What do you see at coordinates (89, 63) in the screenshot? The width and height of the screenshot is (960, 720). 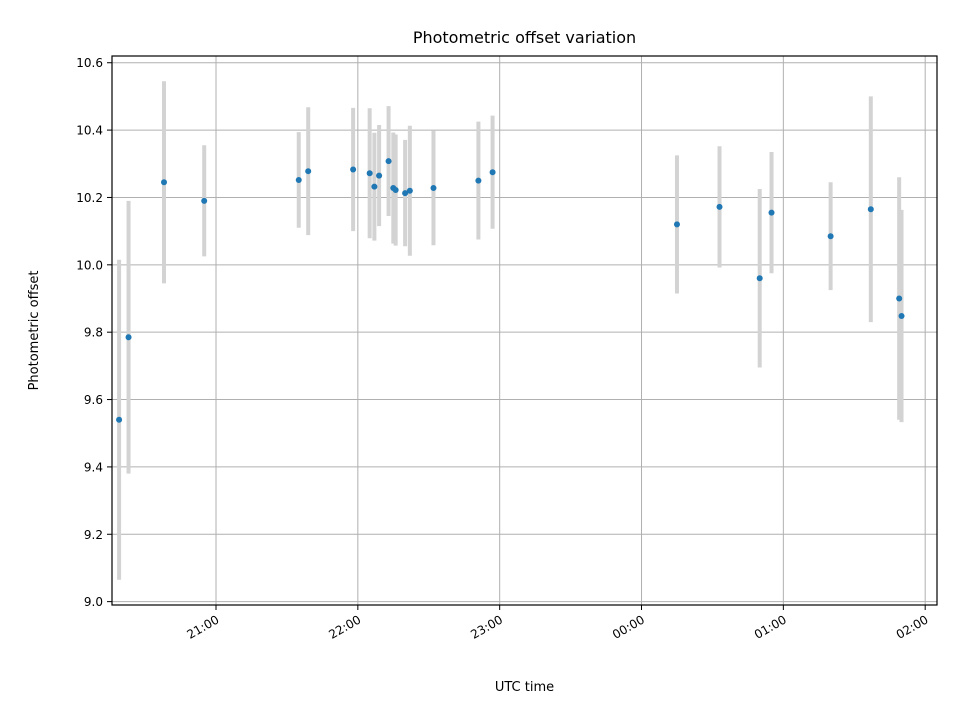 I see `y-tick-label: 10.6` at bounding box center [89, 63].